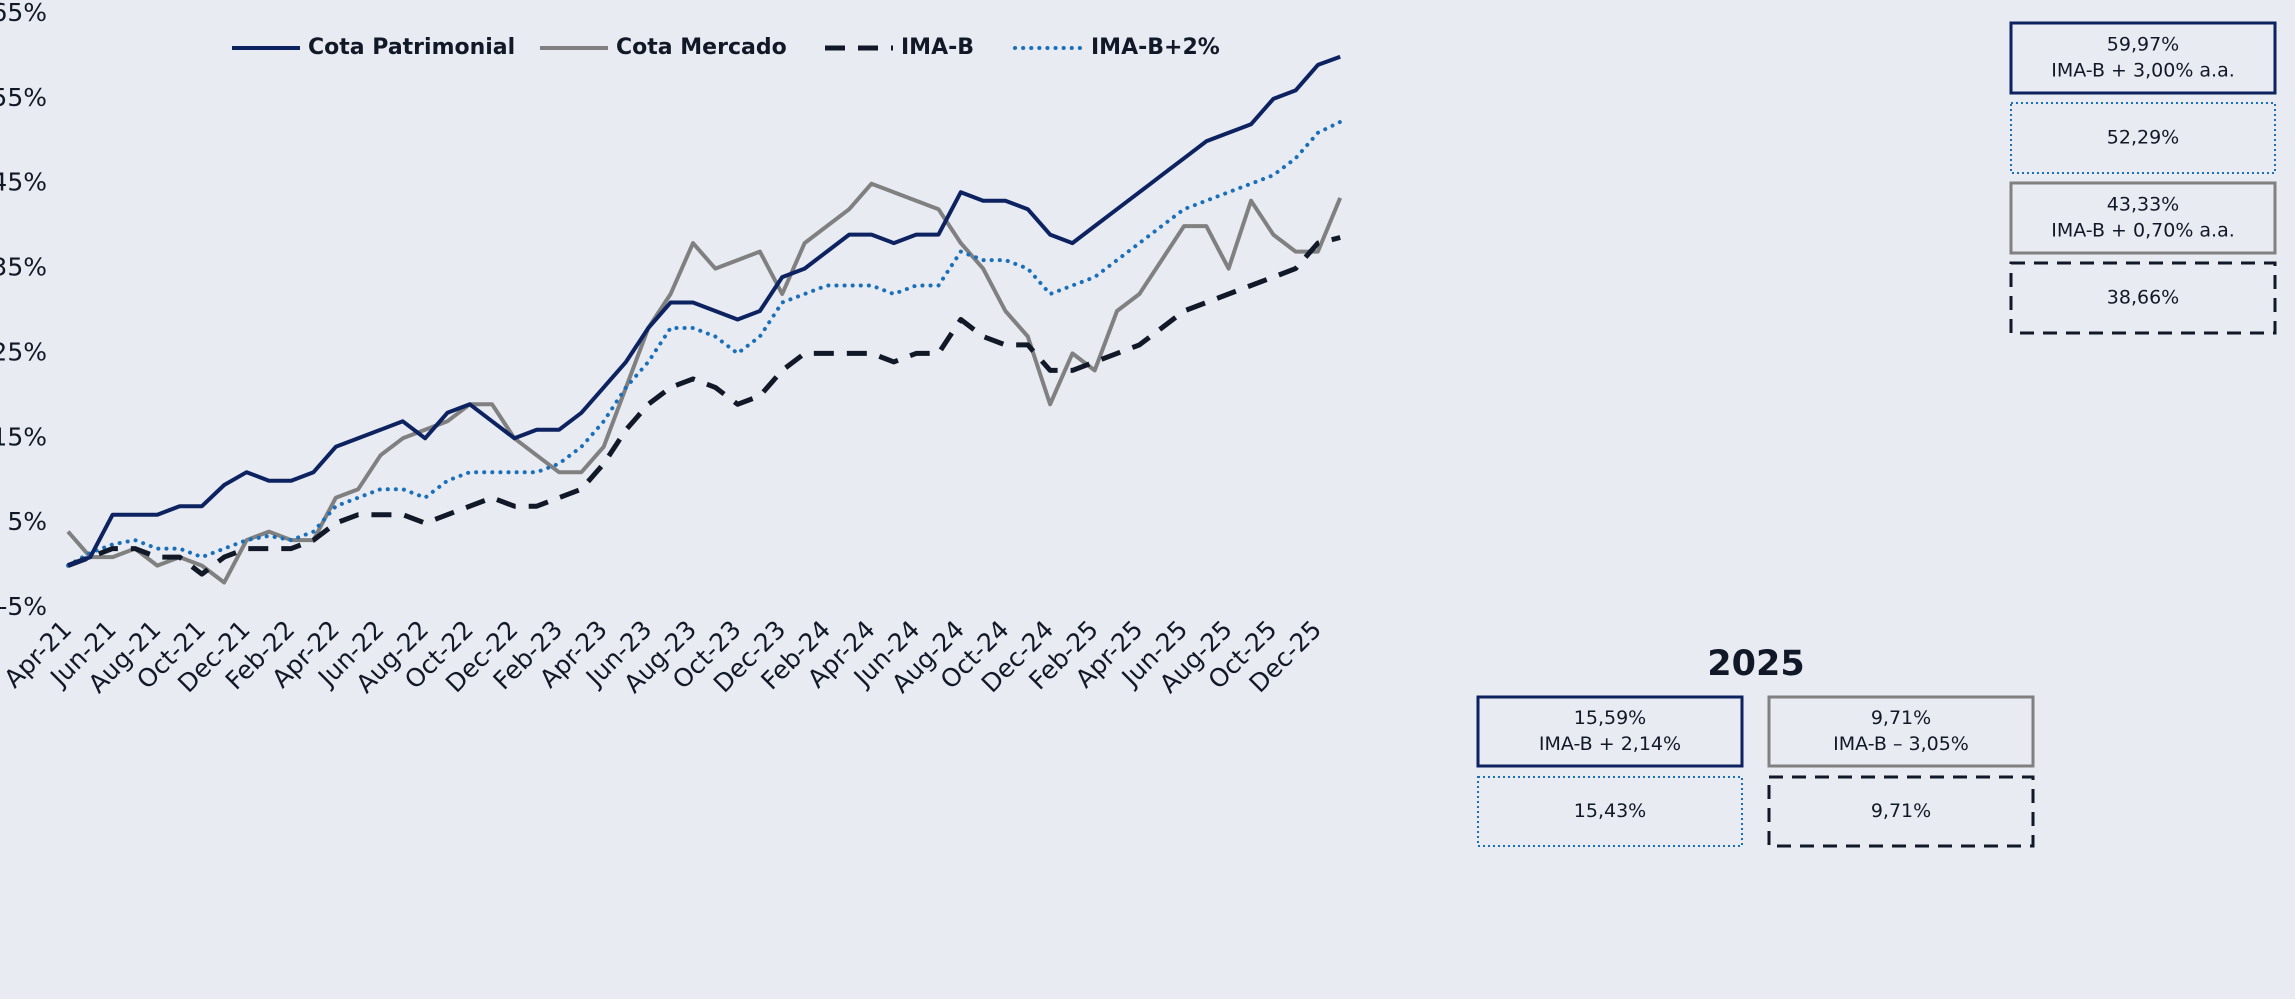 The height and width of the screenshot is (999, 2295). I want to click on year-title: 2025, so click(1755, 664).